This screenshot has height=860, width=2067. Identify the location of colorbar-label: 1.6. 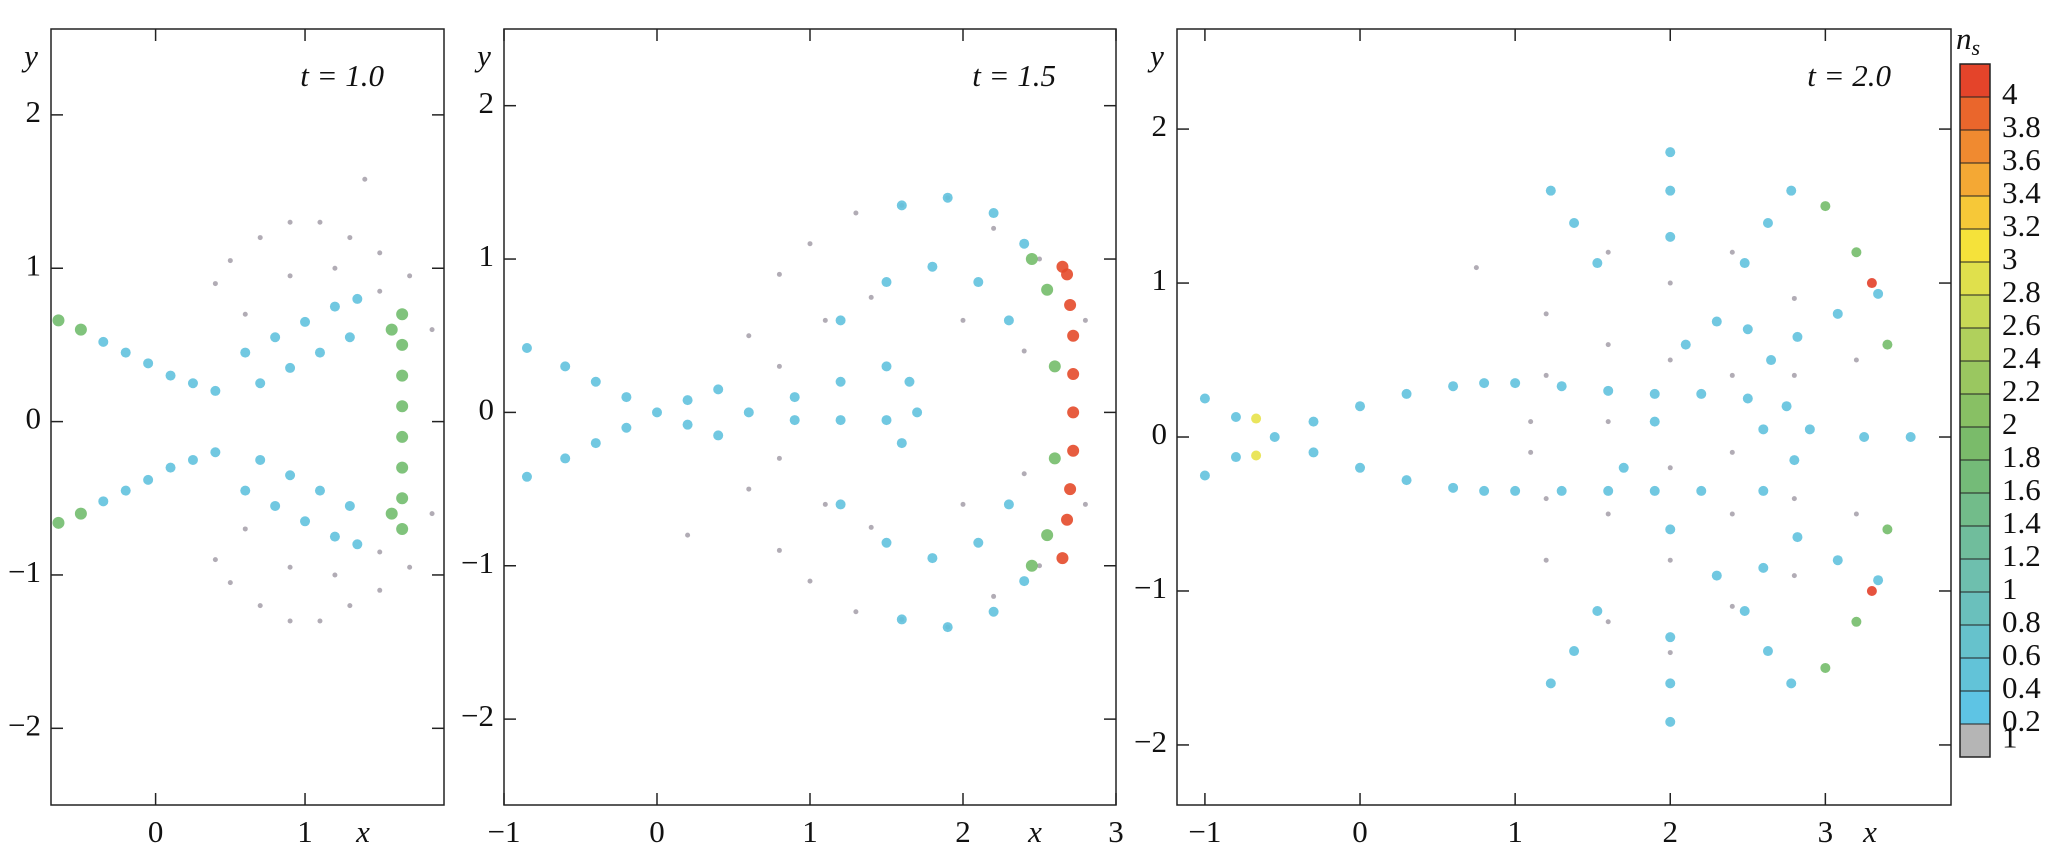
(2021, 489).